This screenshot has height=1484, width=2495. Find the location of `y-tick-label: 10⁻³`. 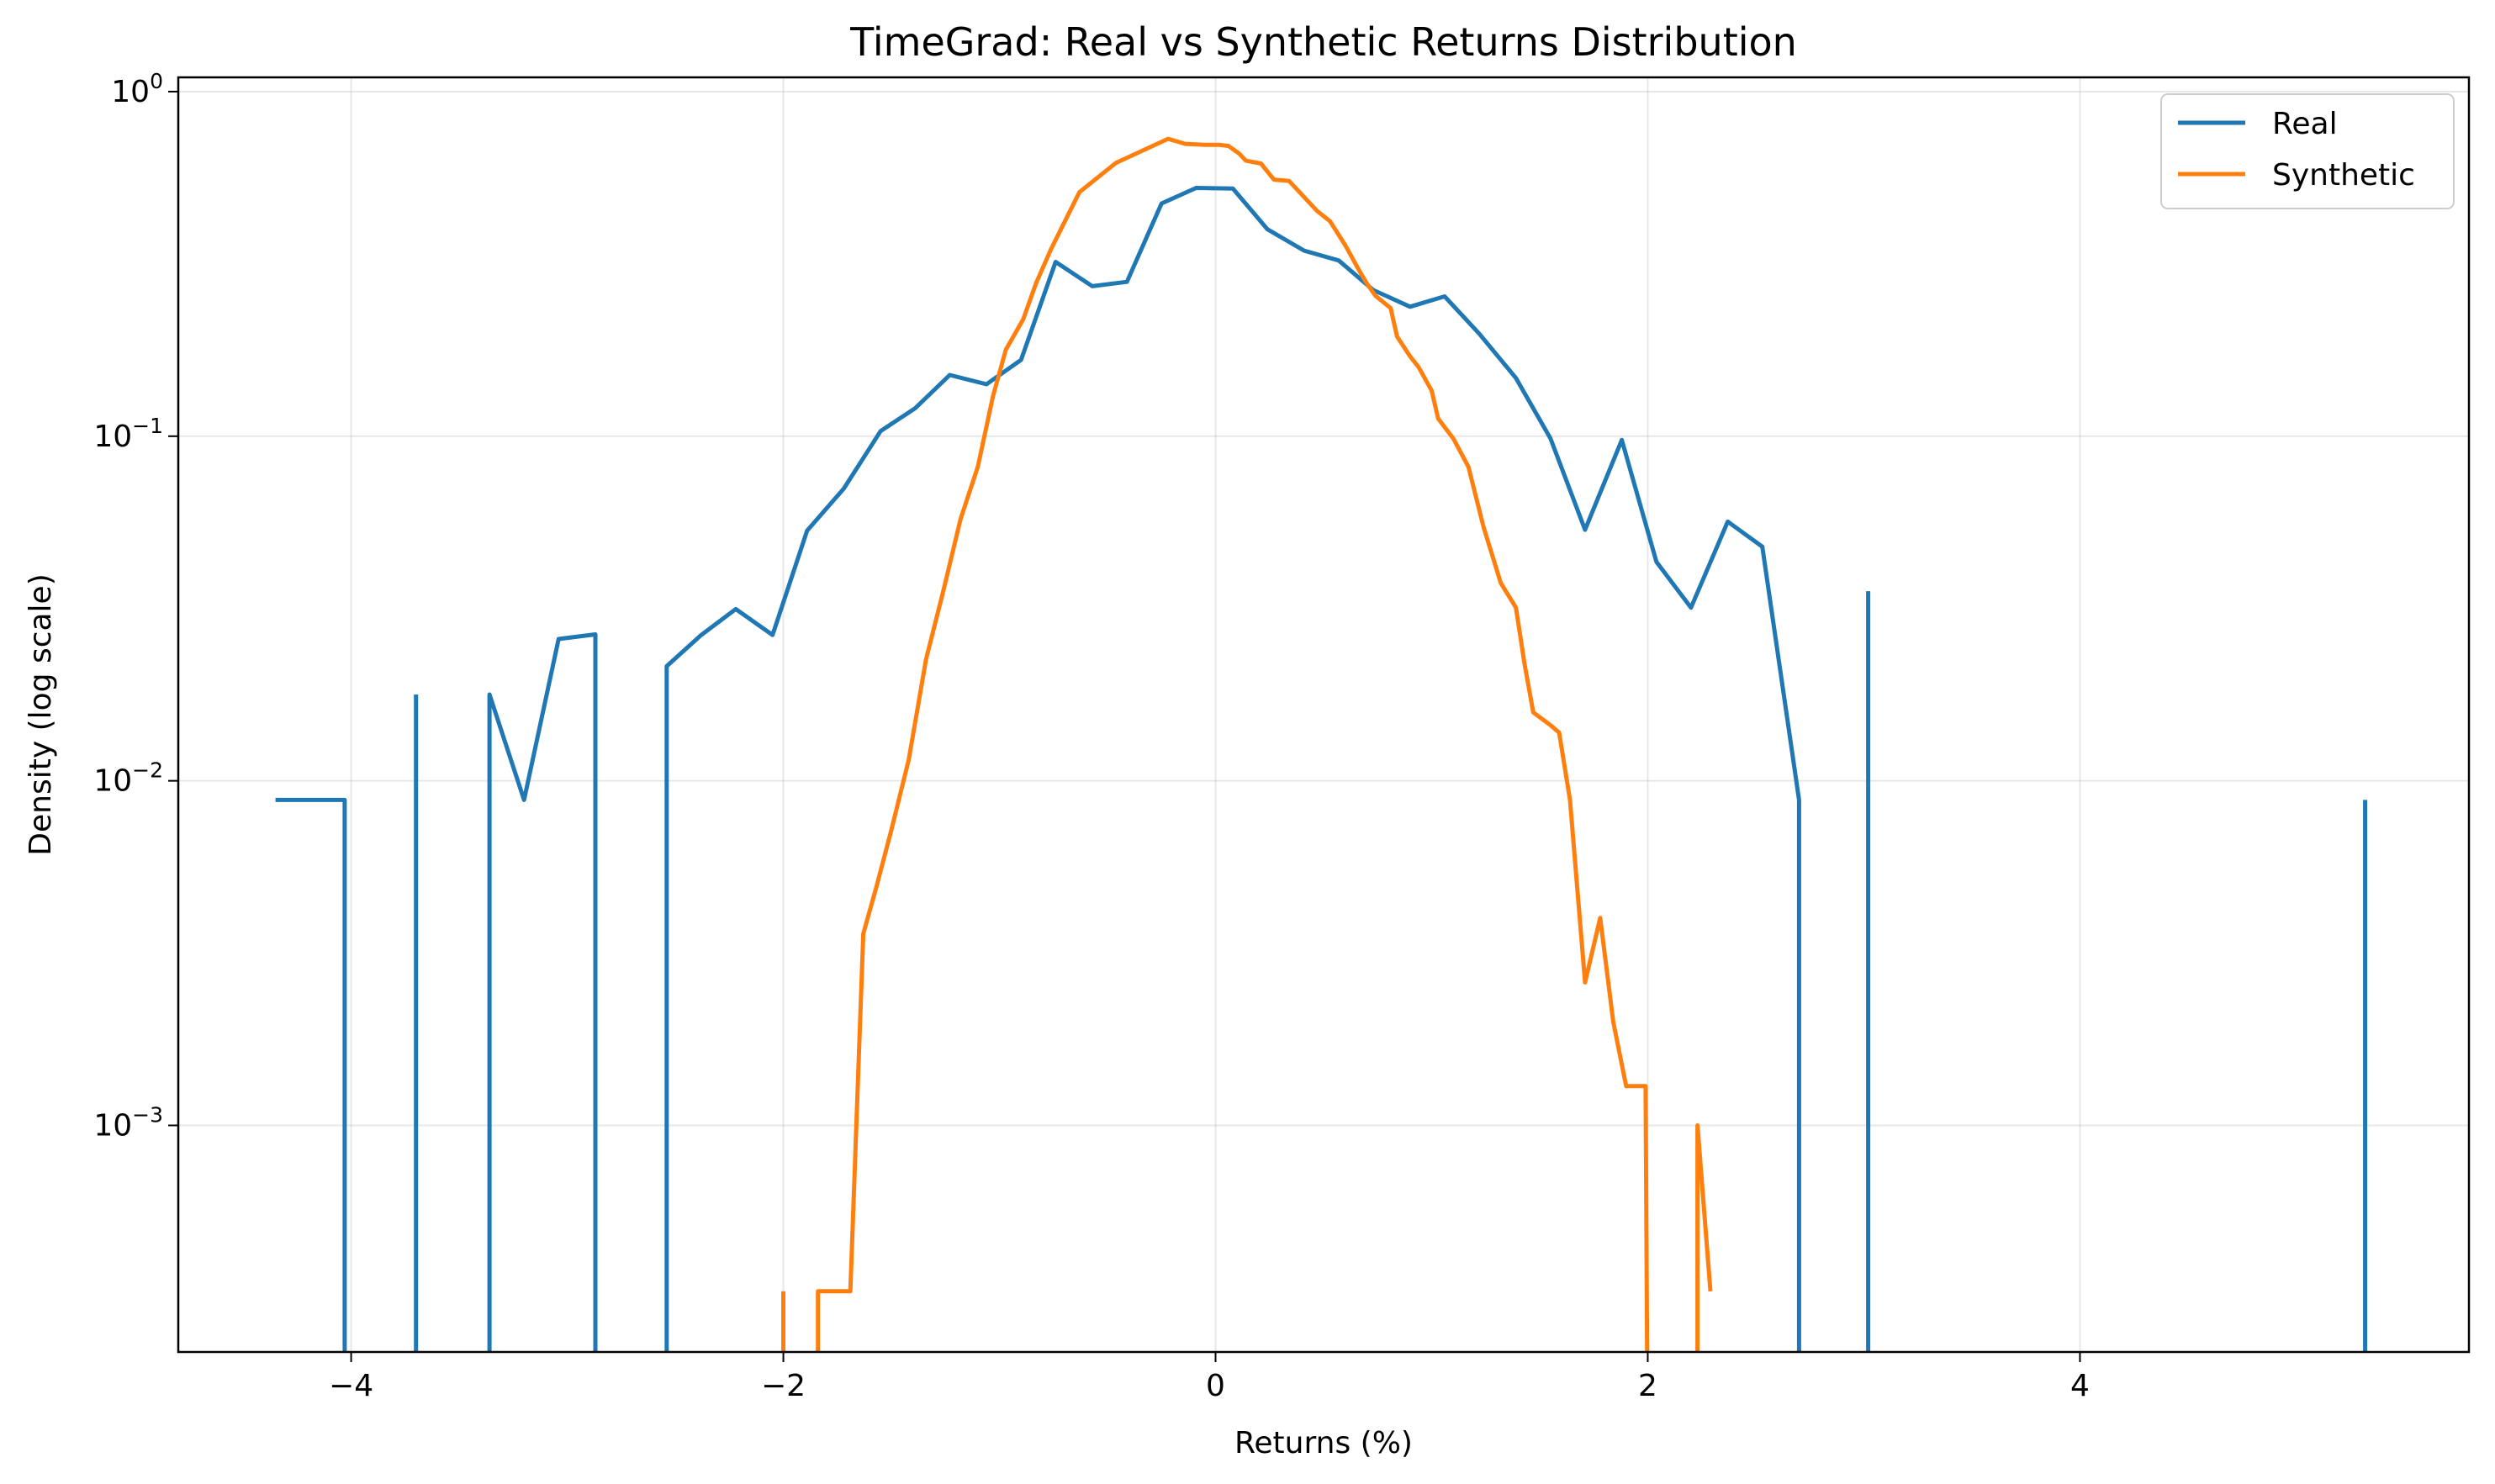

y-tick-label: 10⁻³ is located at coordinates (128, 1122).